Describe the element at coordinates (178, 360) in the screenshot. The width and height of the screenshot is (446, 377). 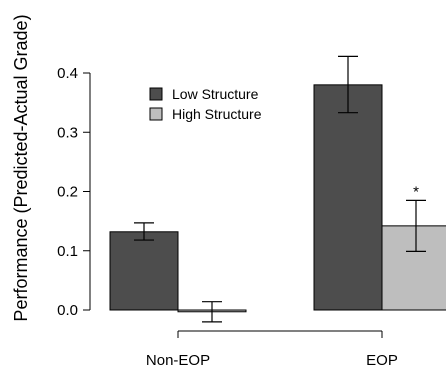
I see `x-tick-label: Non-EOP` at that location.